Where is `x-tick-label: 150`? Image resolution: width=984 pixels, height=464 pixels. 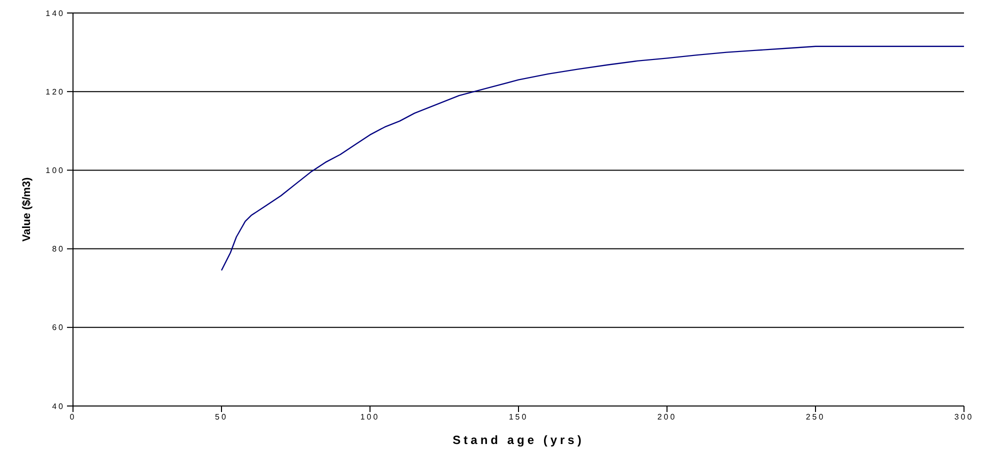
x-tick-label: 150 is located at coordinates (518, 417).